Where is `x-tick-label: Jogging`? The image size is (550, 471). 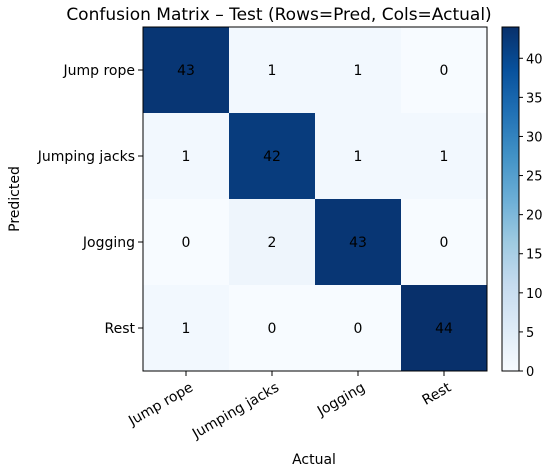 x-tick-label: Jogging is located at coordinates (341, 400).